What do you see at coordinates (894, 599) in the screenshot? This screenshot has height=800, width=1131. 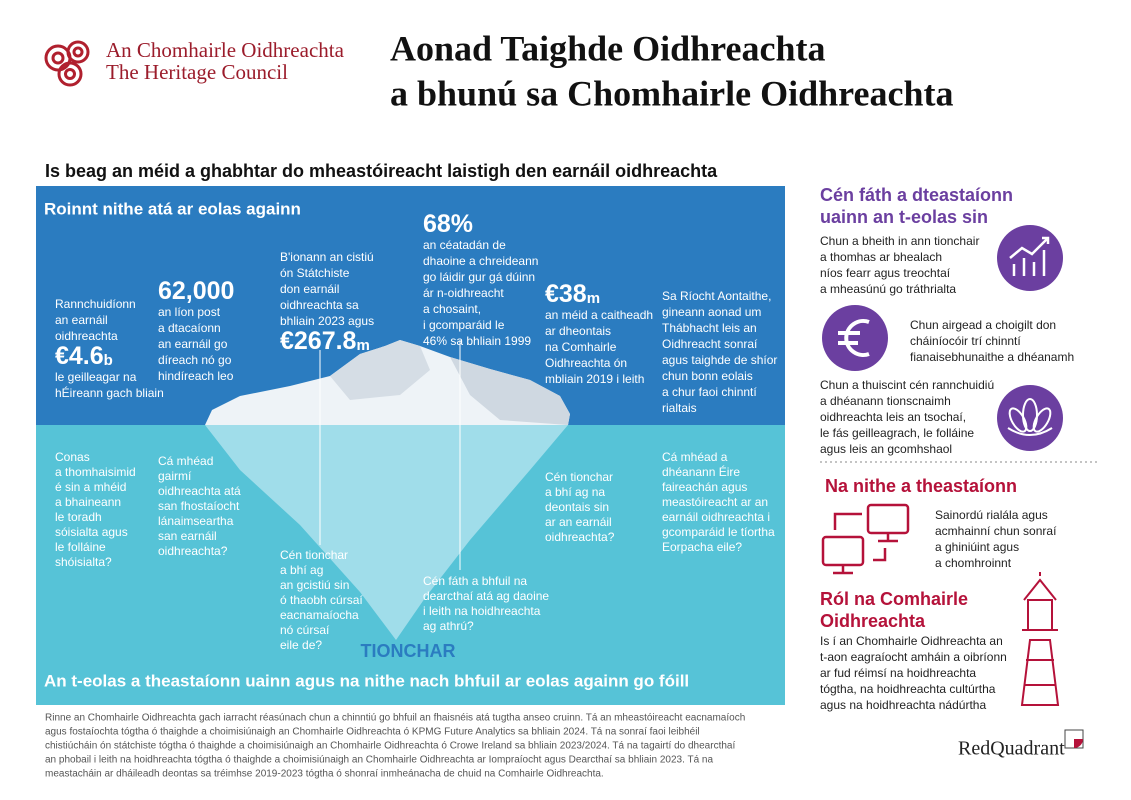 I see `side-heading: Ról na Comhairle` at bounding box center [894, 599].